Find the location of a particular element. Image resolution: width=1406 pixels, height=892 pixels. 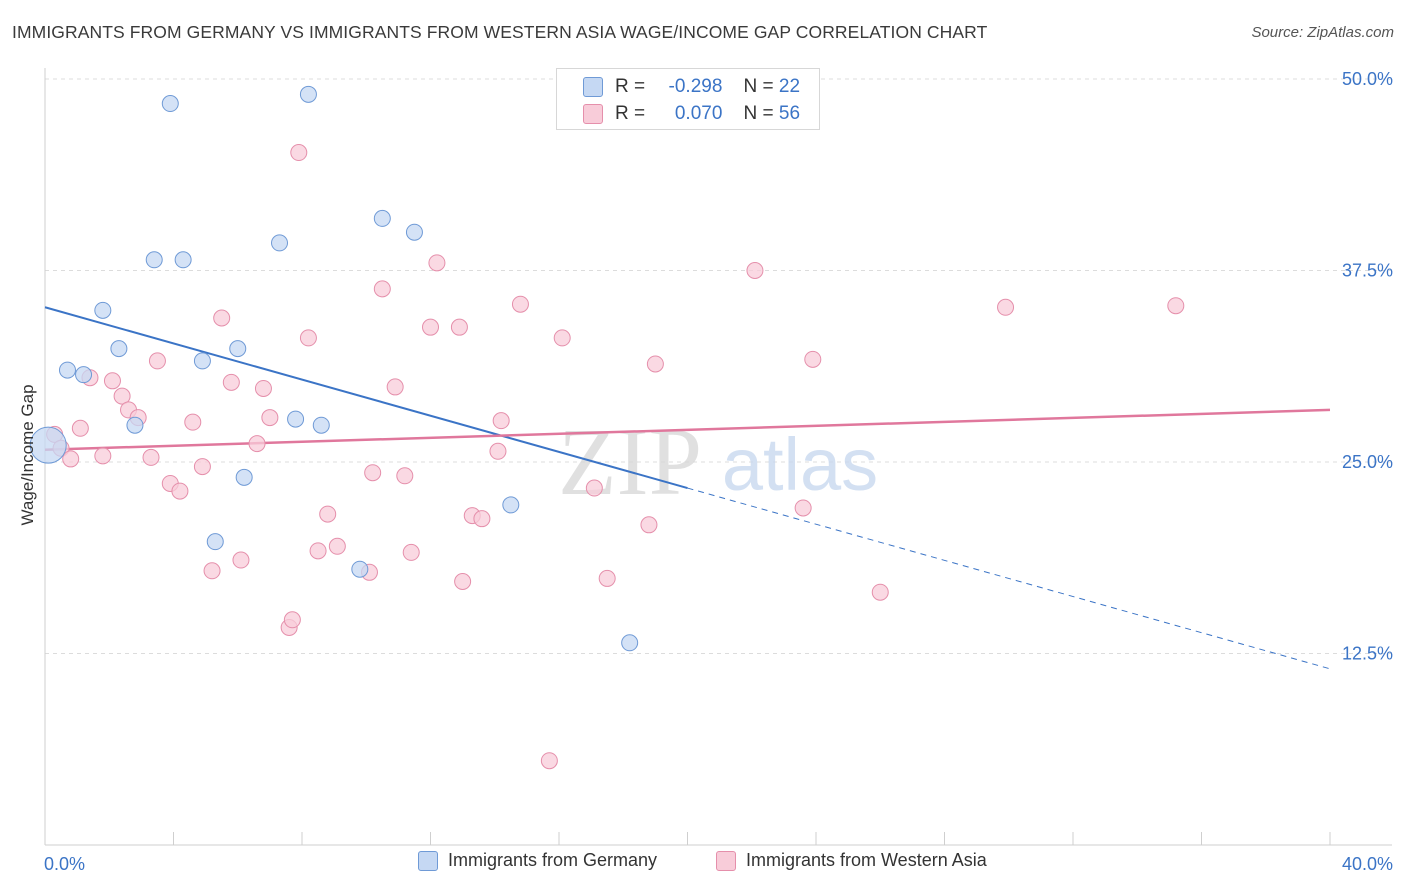

watermark-atlas: atlas is located at coordinates (800, 464).